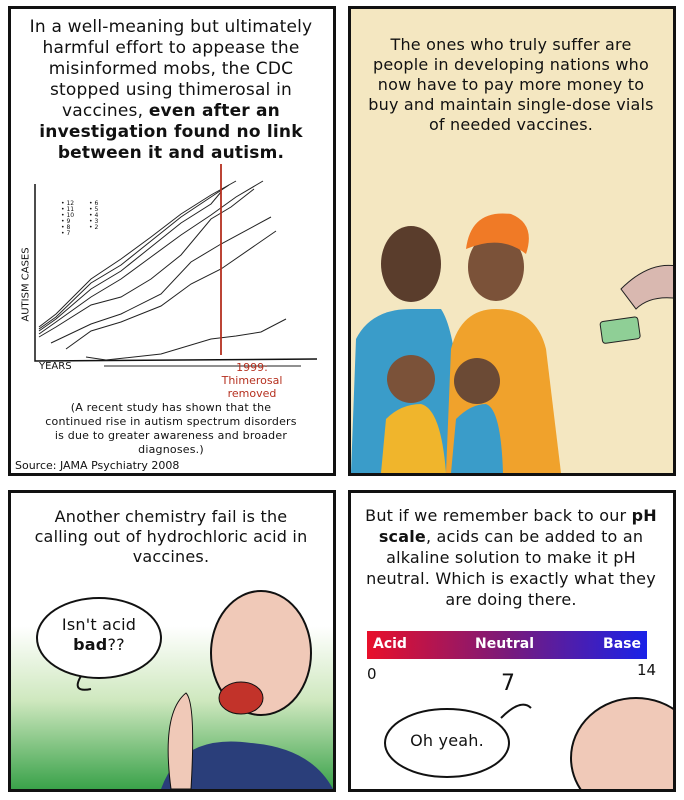  I want to click on tick-7: 7, so click(508, 683).